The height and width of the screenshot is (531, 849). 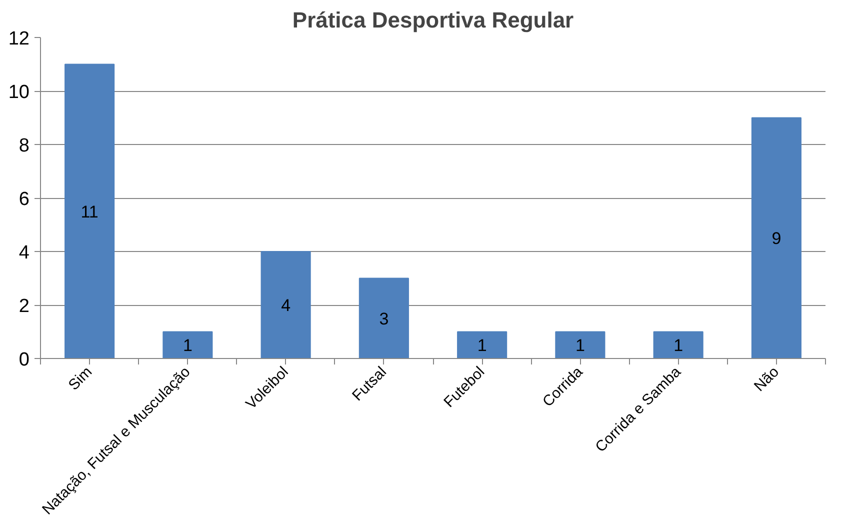 I want to click on x-tick-label: Sim, so click(x=80, y=378).